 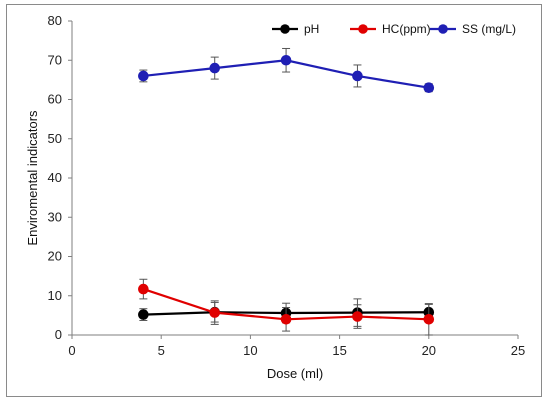 What do you see at coordinates (55, 59) in the screenshot?
I see `y-tick-label: 70` at bounding box center [55, 59].